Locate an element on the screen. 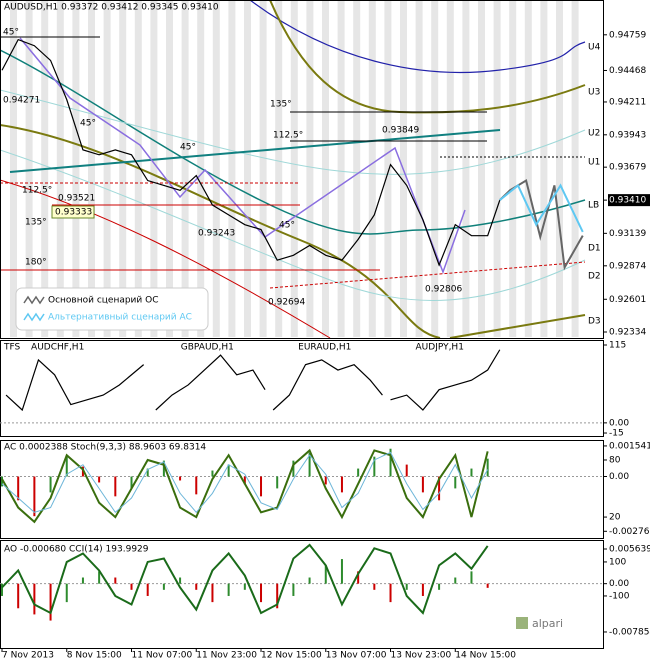  x-tick-label: 11 Nov 07:00 is located at coordinates (162, 655).